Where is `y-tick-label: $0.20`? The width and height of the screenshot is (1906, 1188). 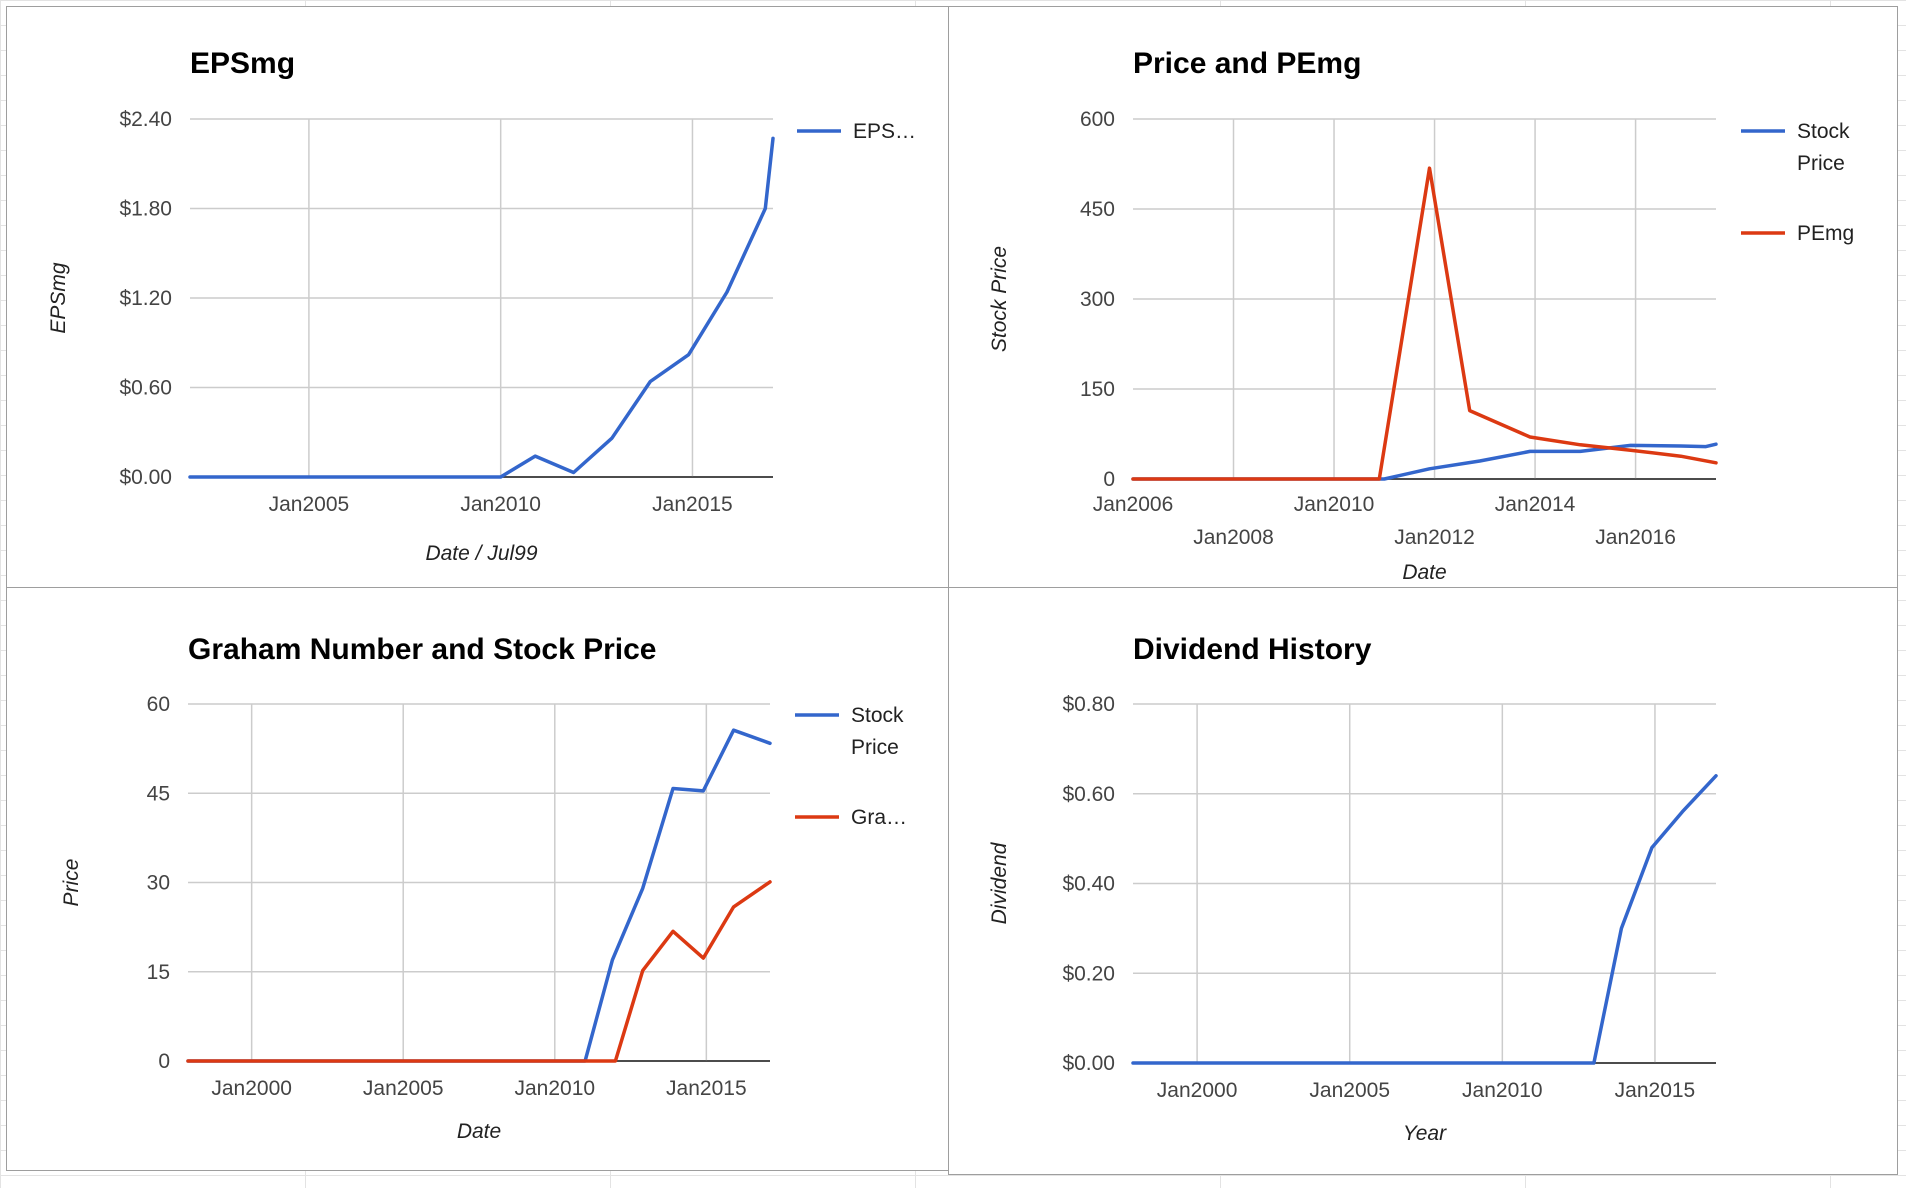 y-tick-label: $0.20 is located at coordinates (1088, 973).